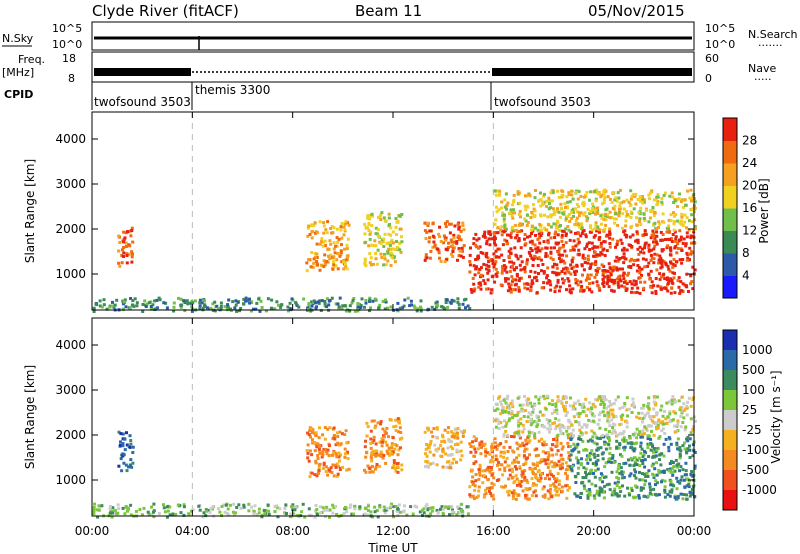 This screenshot has width=800, height=554. What do you see at coordinates (70, 435) in the screenshot?
I see `range-tick-label: 2000` at bounding box center [70, 435].